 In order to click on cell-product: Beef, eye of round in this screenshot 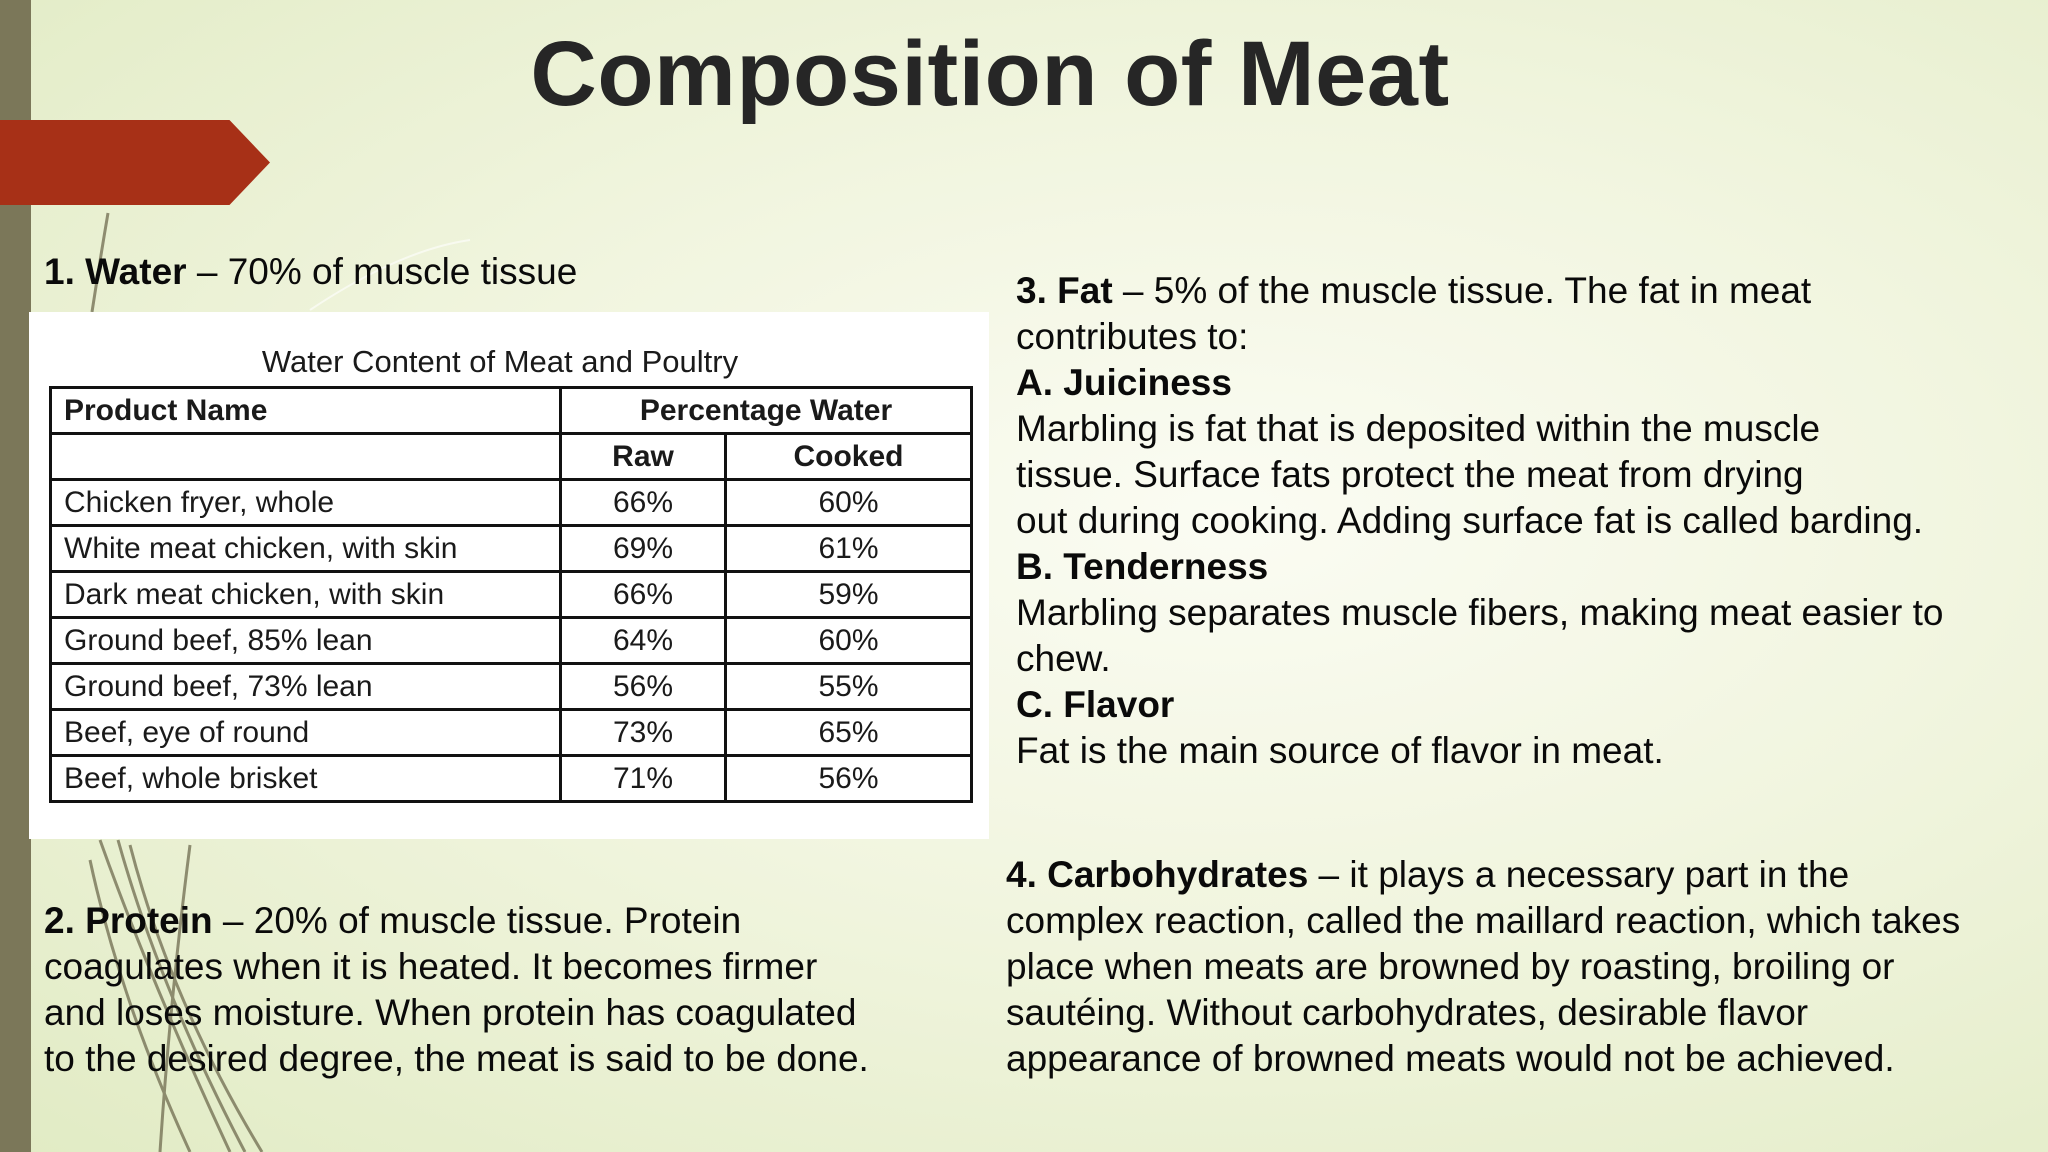, I will do `click(305, 732)`.